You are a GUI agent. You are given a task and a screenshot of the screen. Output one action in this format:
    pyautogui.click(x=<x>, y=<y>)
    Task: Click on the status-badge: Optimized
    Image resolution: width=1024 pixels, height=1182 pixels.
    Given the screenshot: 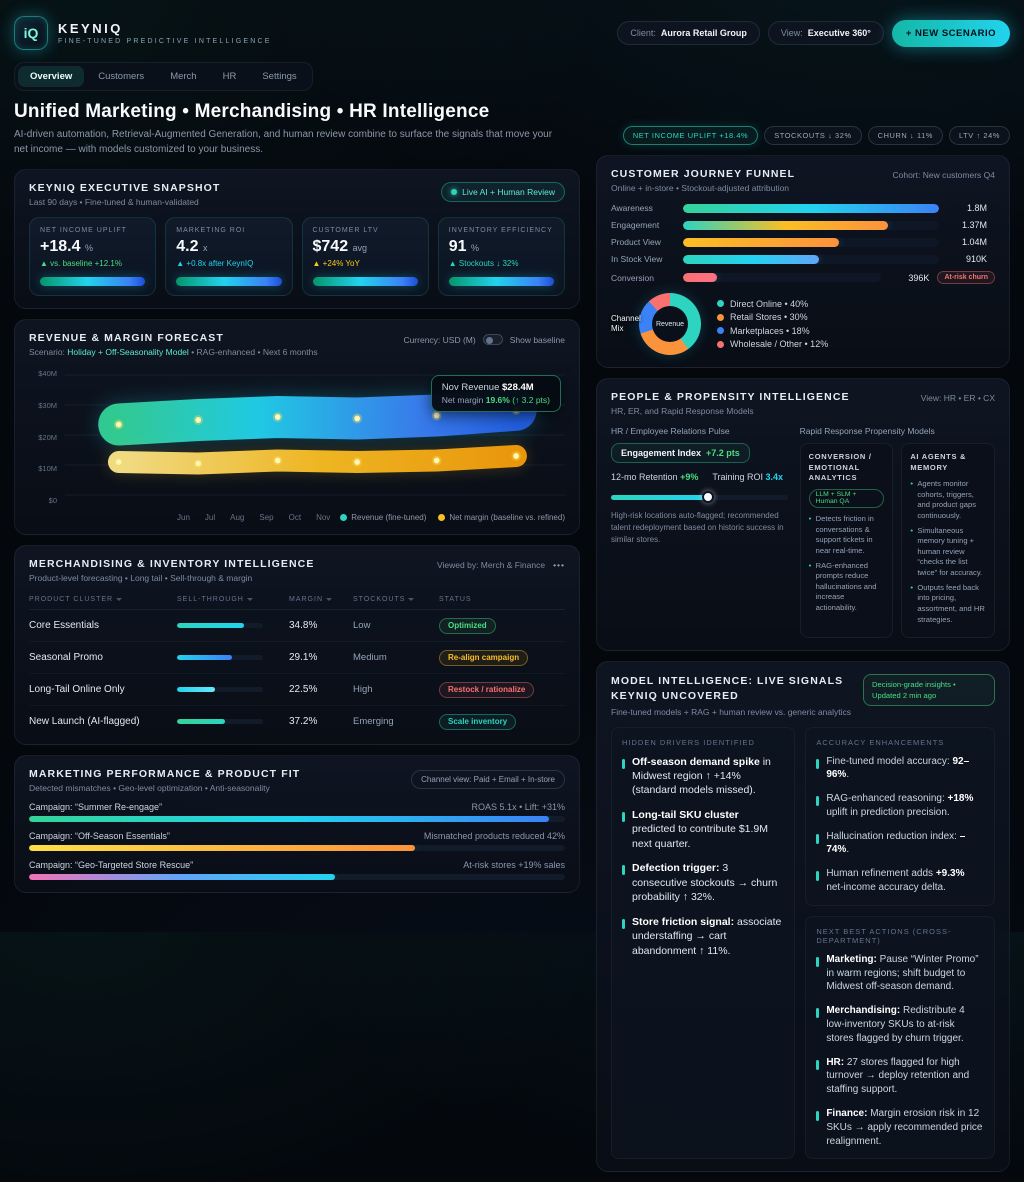 What is the action you would take?
    pyautogui.click(x=467, y=625)
    